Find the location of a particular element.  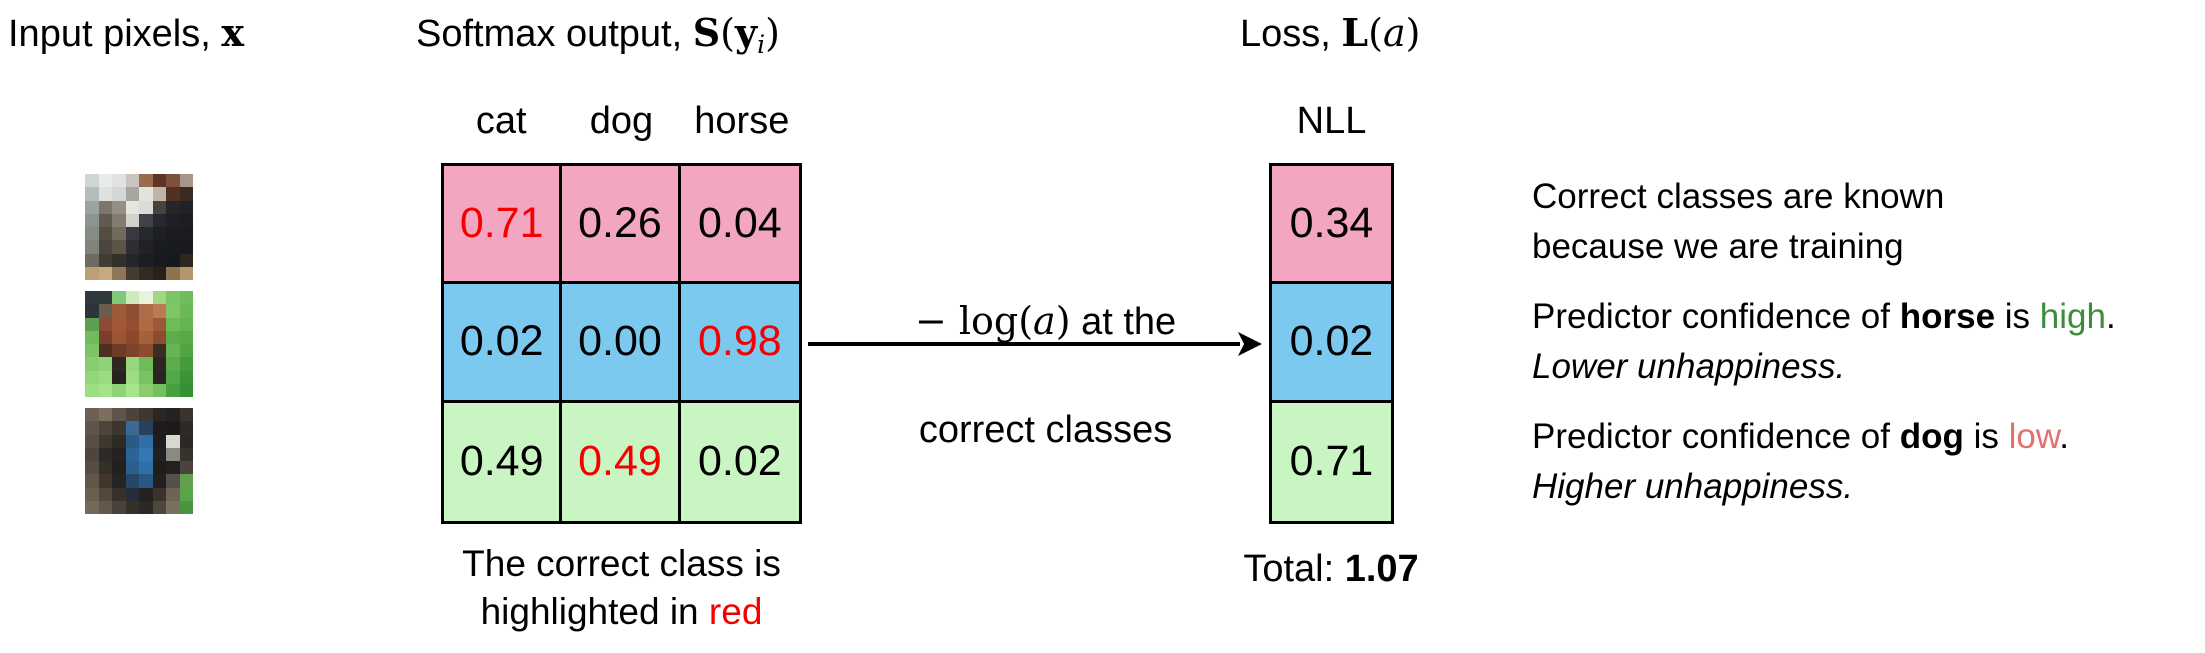

matrix-column-headers: cat dog horse is located at coordinates (621, 121).